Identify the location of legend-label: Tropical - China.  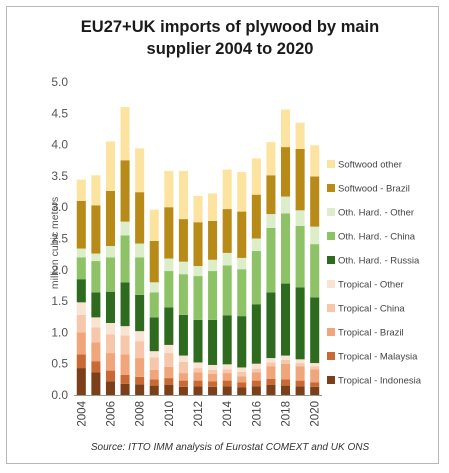
(371, 309).